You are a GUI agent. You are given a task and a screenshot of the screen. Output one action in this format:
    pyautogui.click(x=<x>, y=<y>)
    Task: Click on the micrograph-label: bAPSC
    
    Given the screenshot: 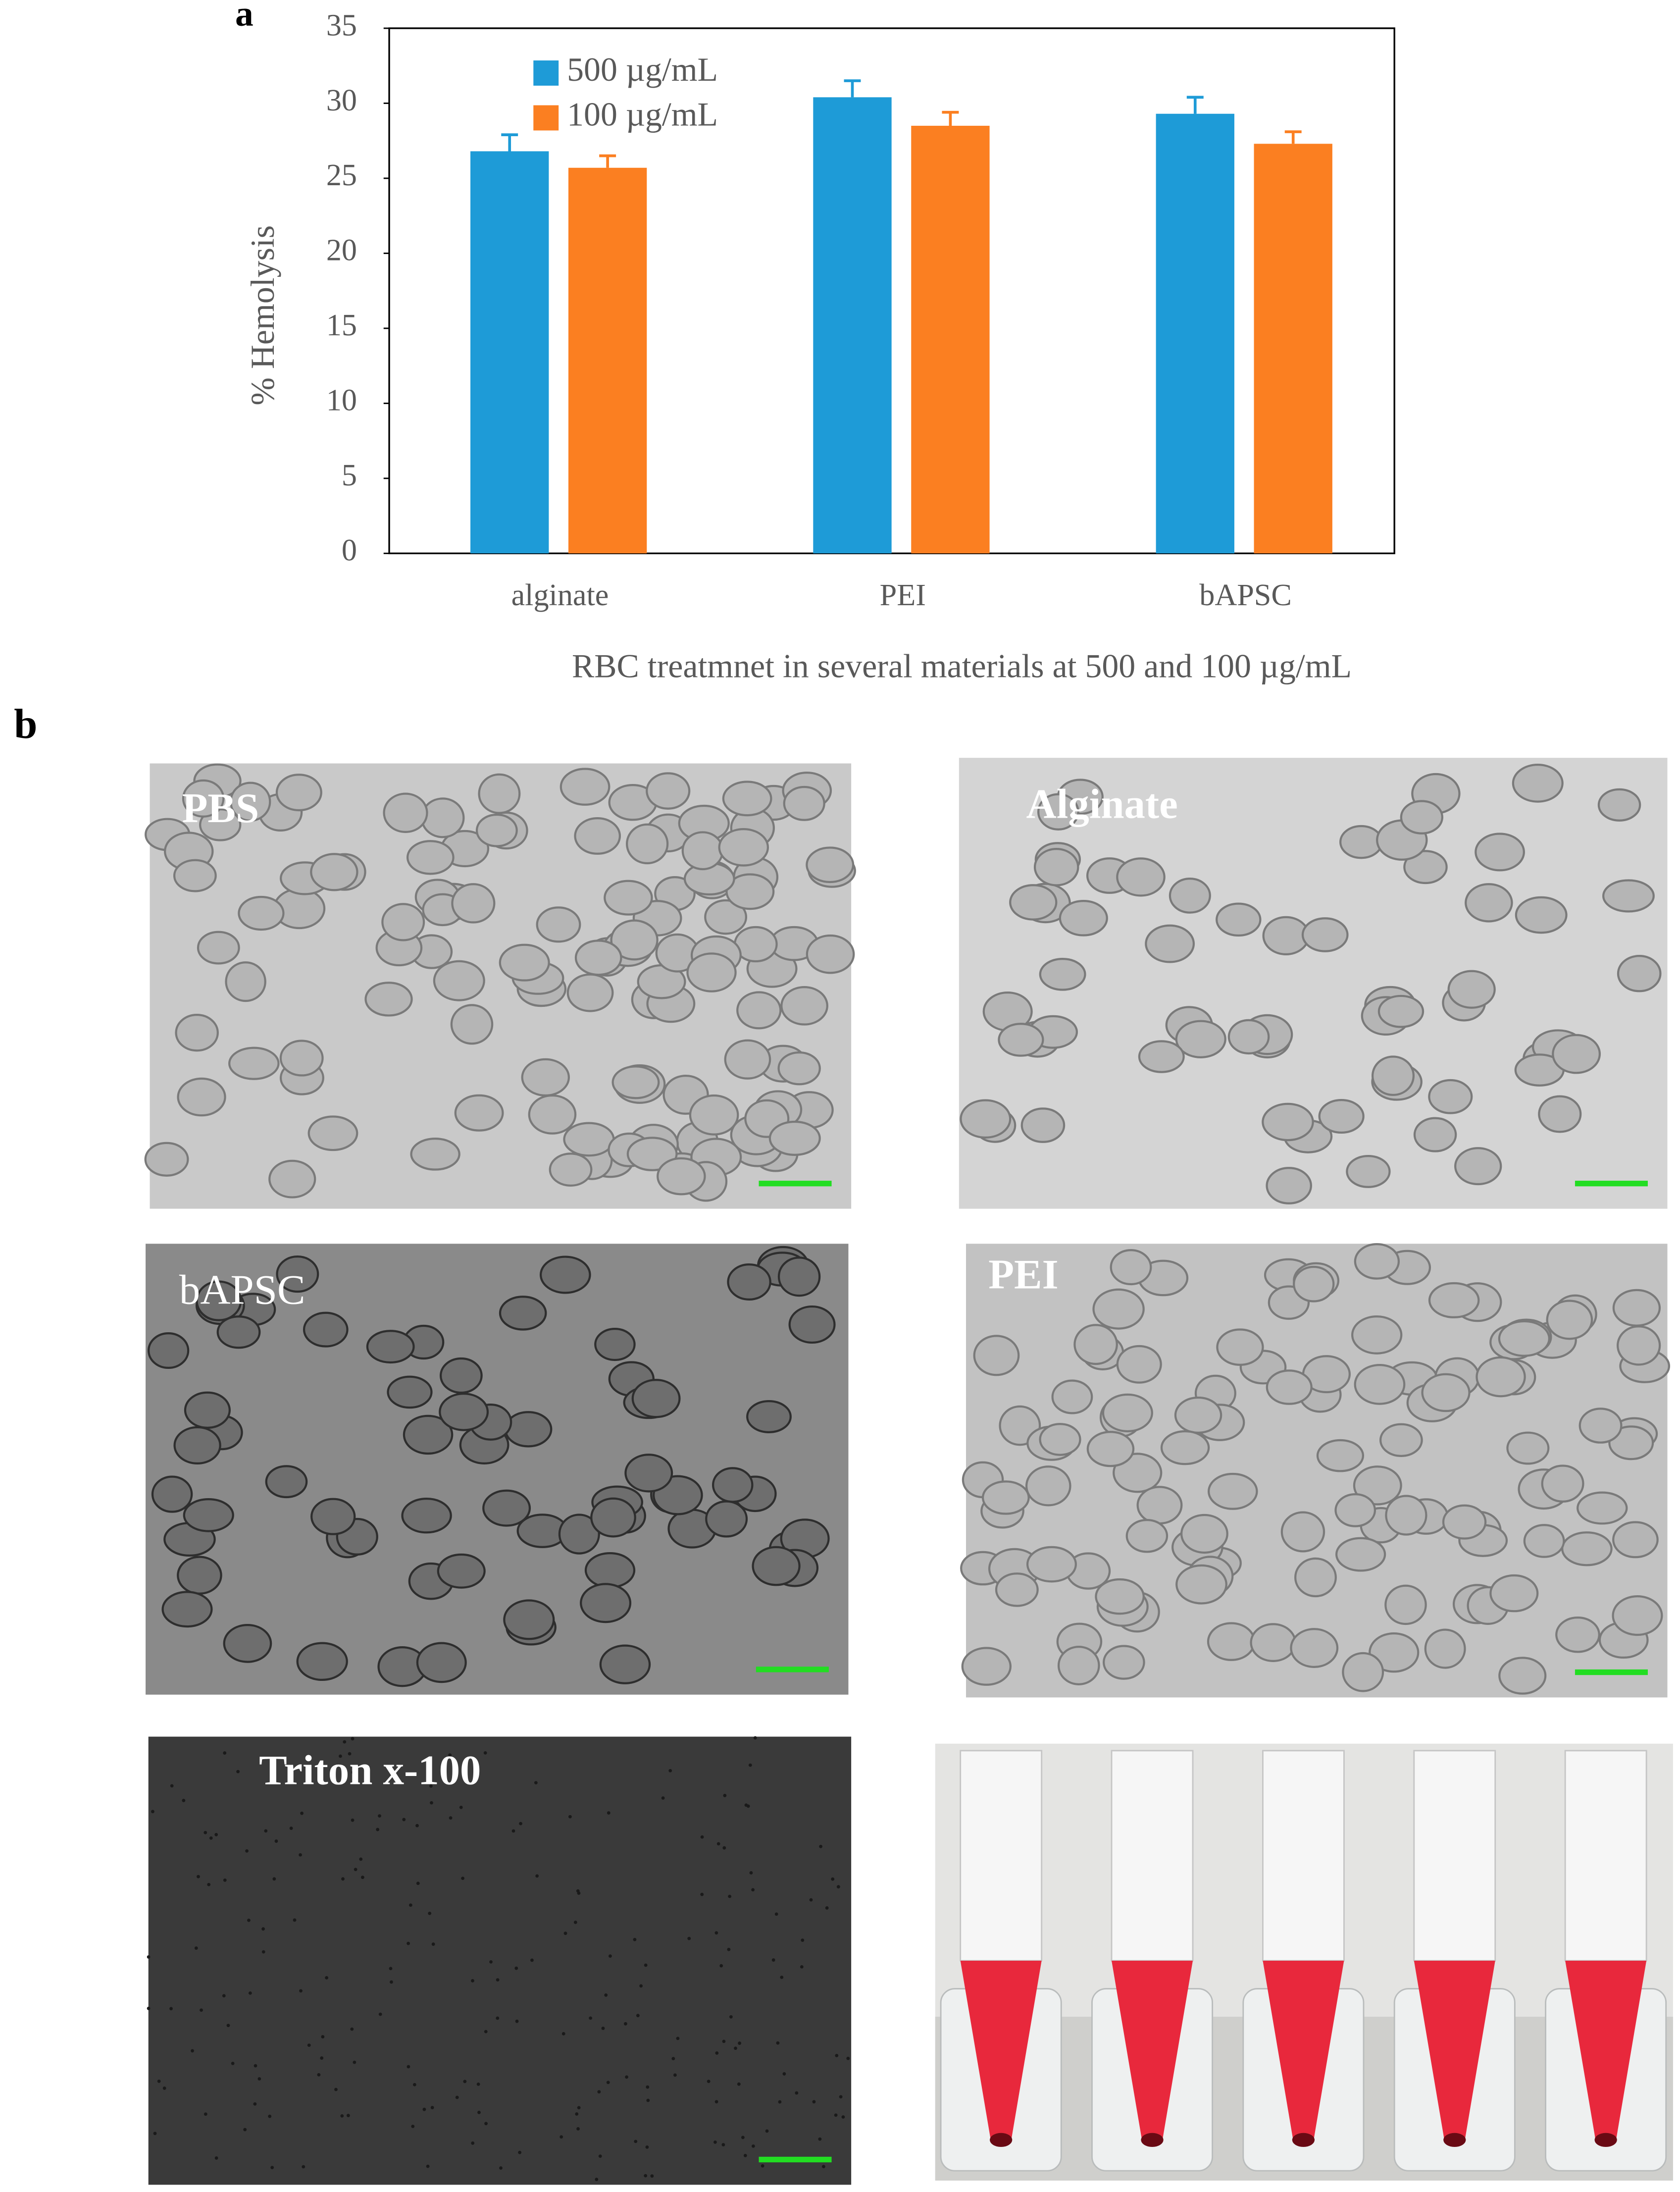 What is the action you would take?
    pyautogui.click(x=242, y=1290)
    